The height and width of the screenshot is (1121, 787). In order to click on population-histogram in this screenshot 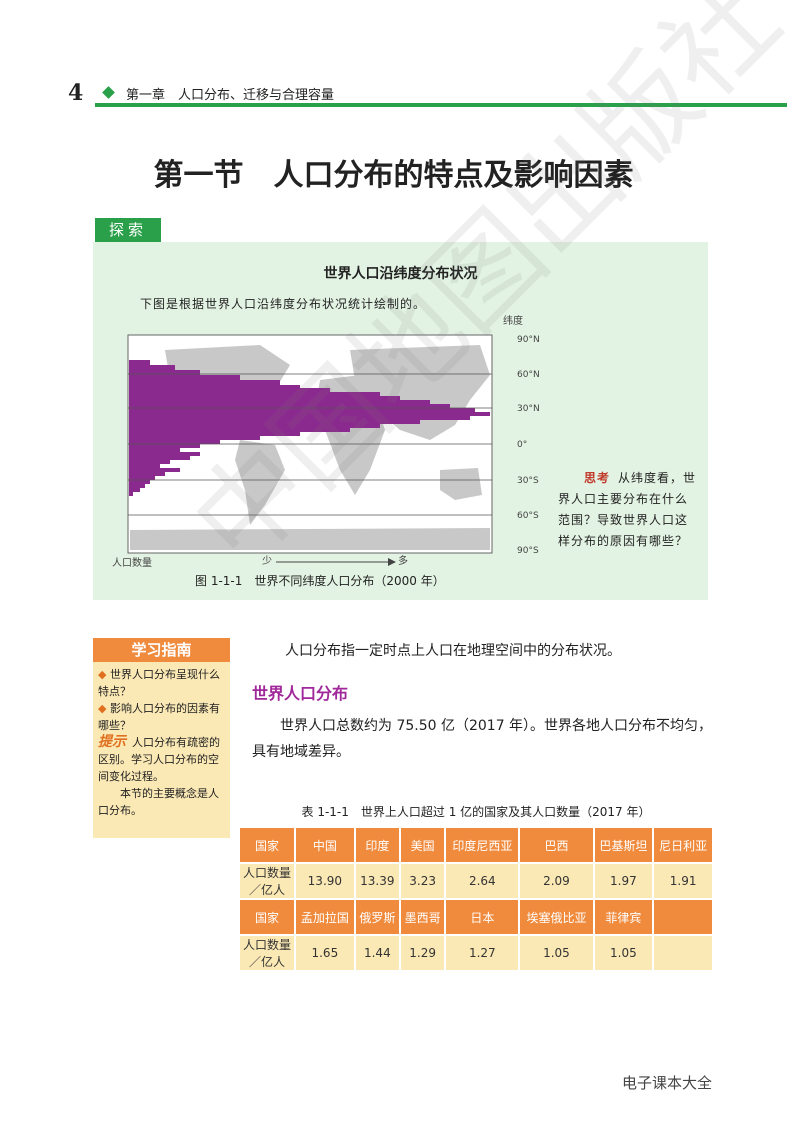, I will do `click(309, 428)`.